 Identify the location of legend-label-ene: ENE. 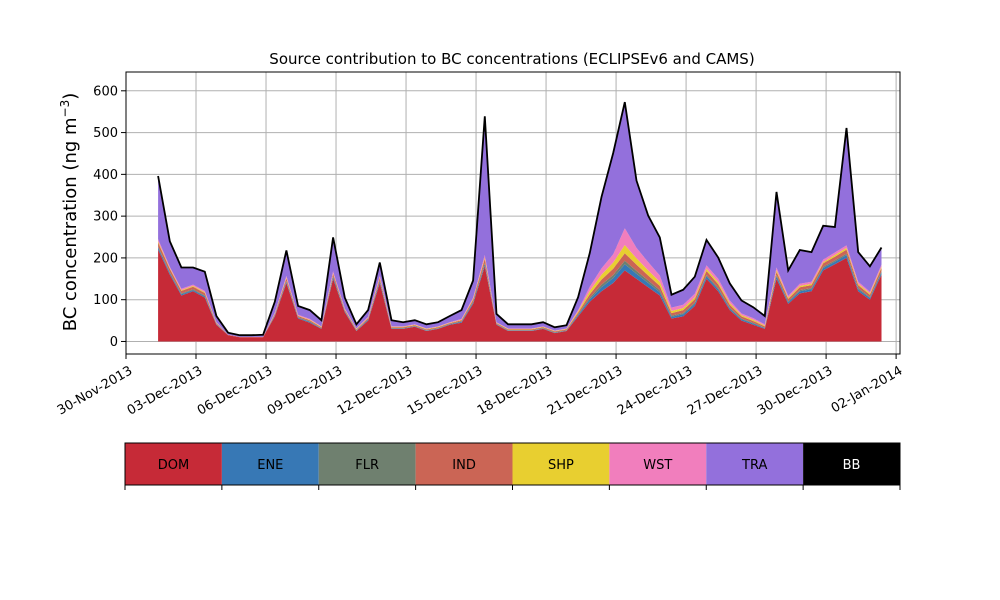
(270, 465).